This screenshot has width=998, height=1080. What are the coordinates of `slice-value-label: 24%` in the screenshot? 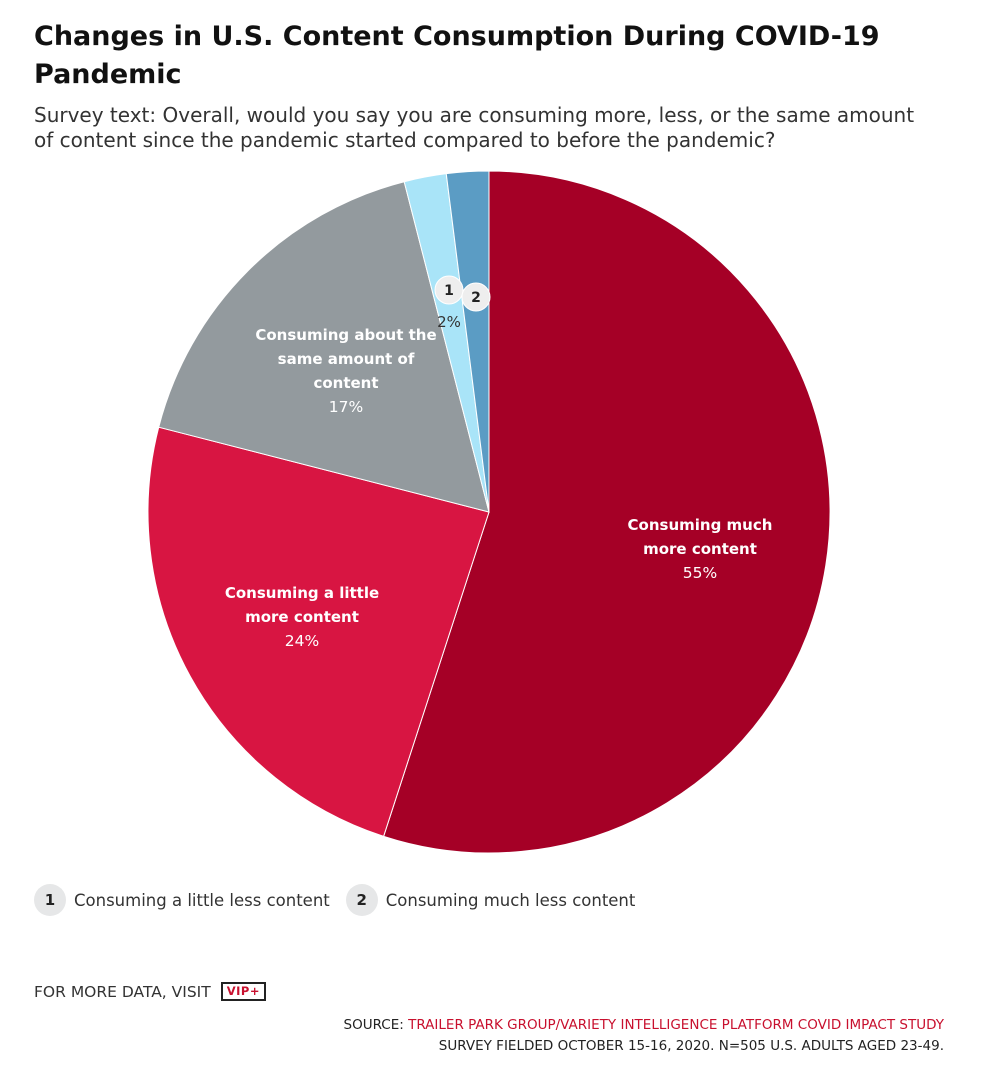 It's located at (302, 641).